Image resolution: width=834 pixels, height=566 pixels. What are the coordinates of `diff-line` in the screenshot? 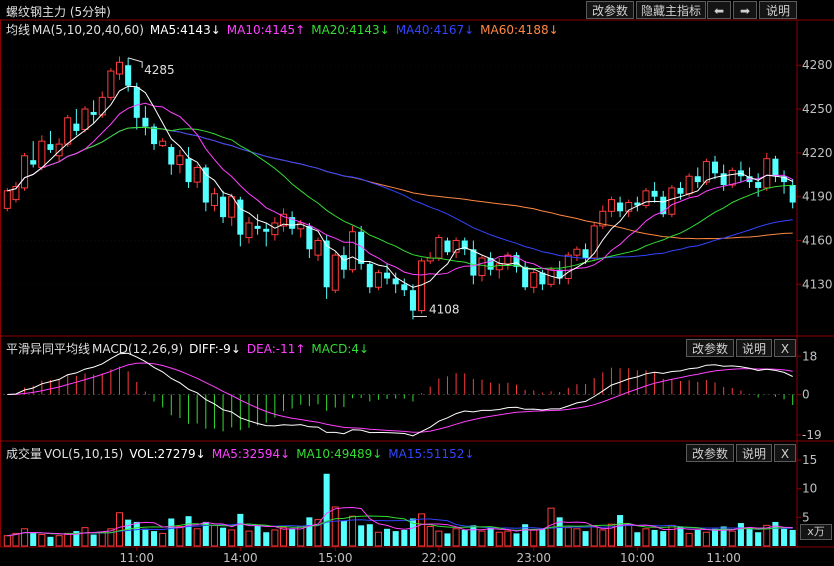 It's located at (400, 394).